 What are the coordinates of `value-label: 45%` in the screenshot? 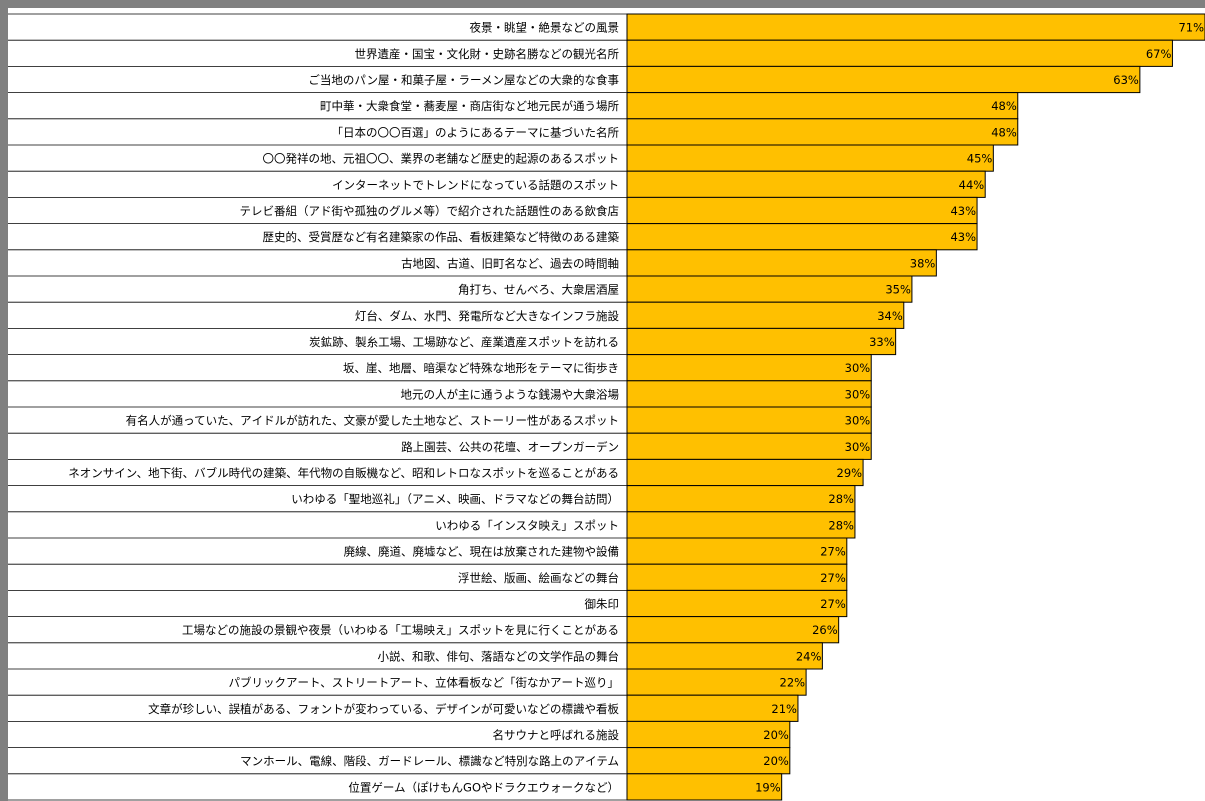 It's located at (980, 159).